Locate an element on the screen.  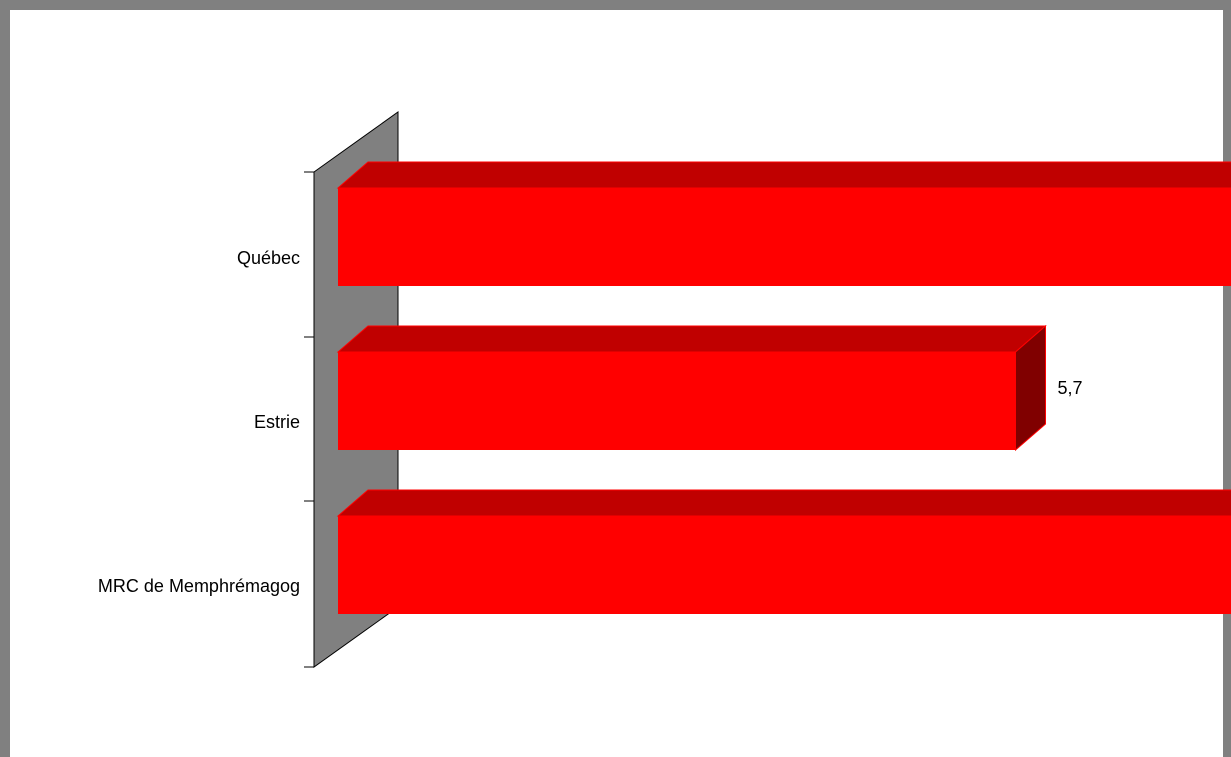
category-label: Estrie is located at coordinates (277, 422).